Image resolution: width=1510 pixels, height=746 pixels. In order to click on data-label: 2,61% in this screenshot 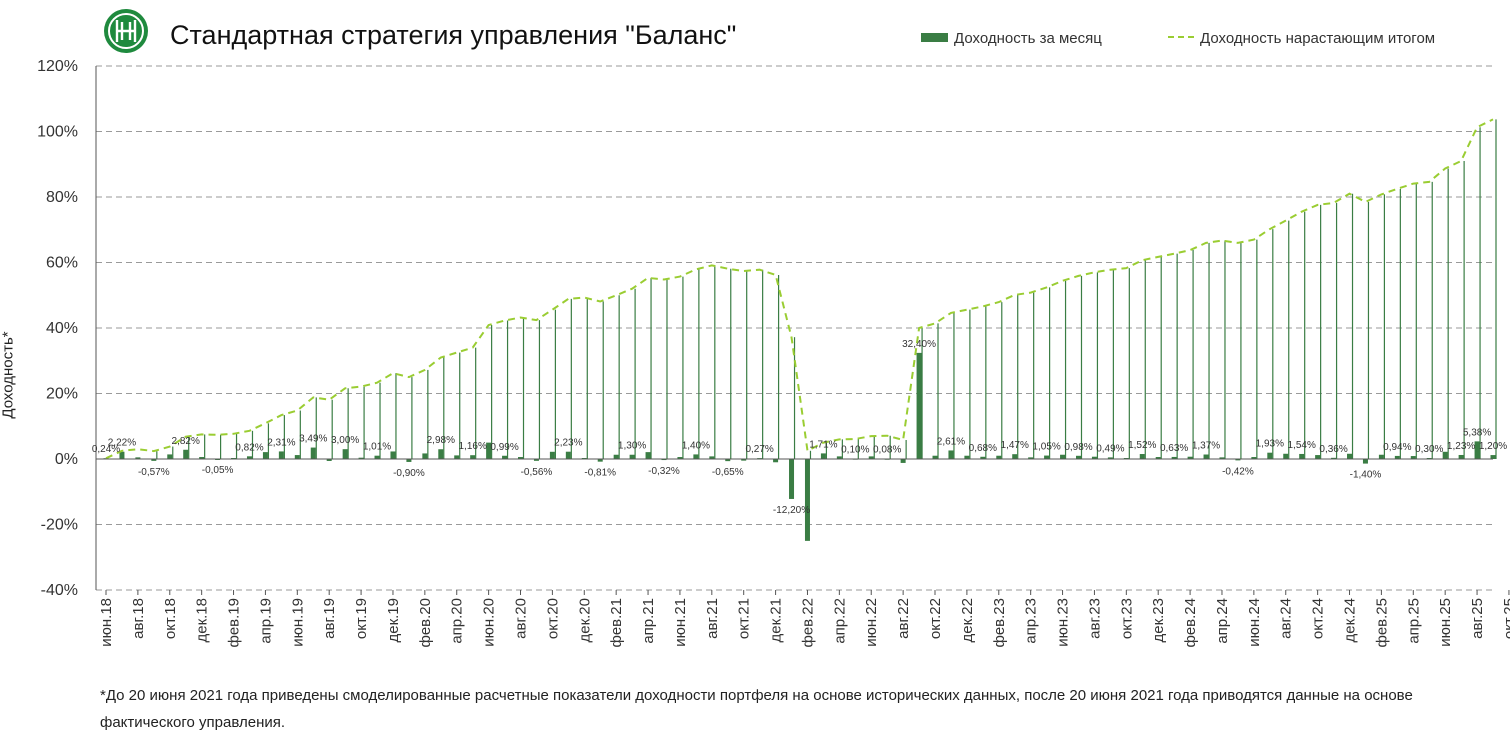, I will do `click(951, 441)`.